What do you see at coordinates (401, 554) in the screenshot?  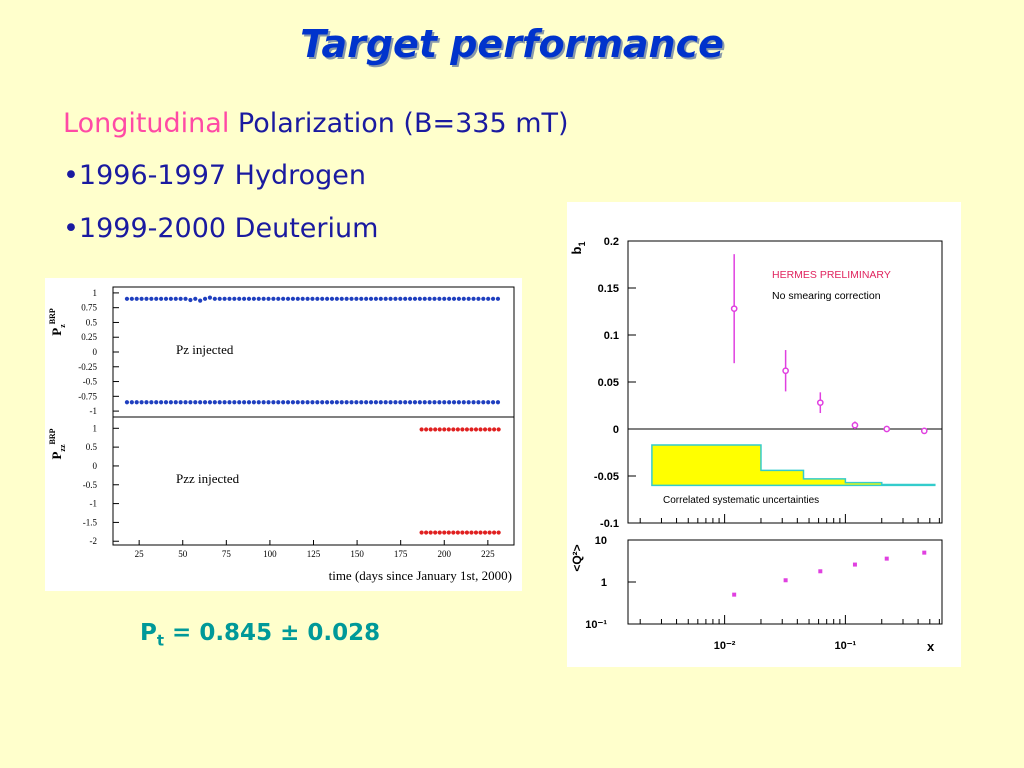 I see `time-xtick-label: 175` at bounding box center [401, 554].